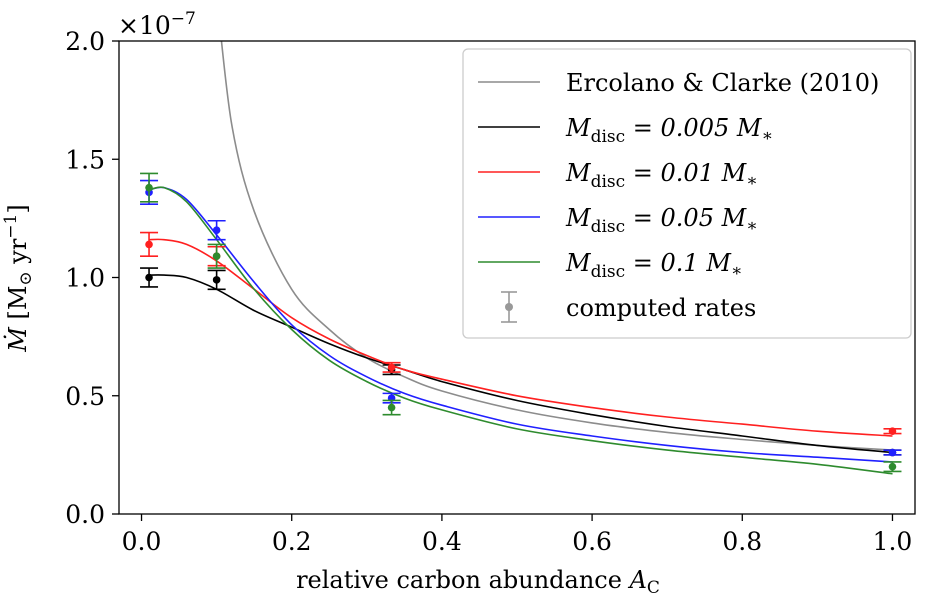 The width and height of the screenshot is (936, 600). Describe the element at coordinates (157, 24) in the screenshot. I see `y-axis-multiplier: ×10⁻⁷` at that location.